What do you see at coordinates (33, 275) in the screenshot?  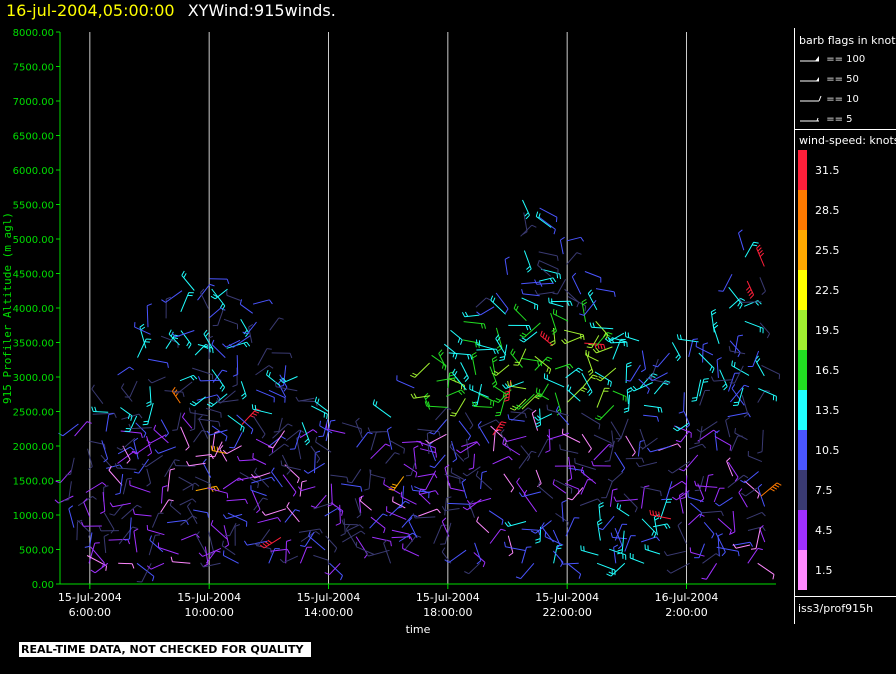 I see `y-tick-label: 4500.00` at bounding box center [33, 275].